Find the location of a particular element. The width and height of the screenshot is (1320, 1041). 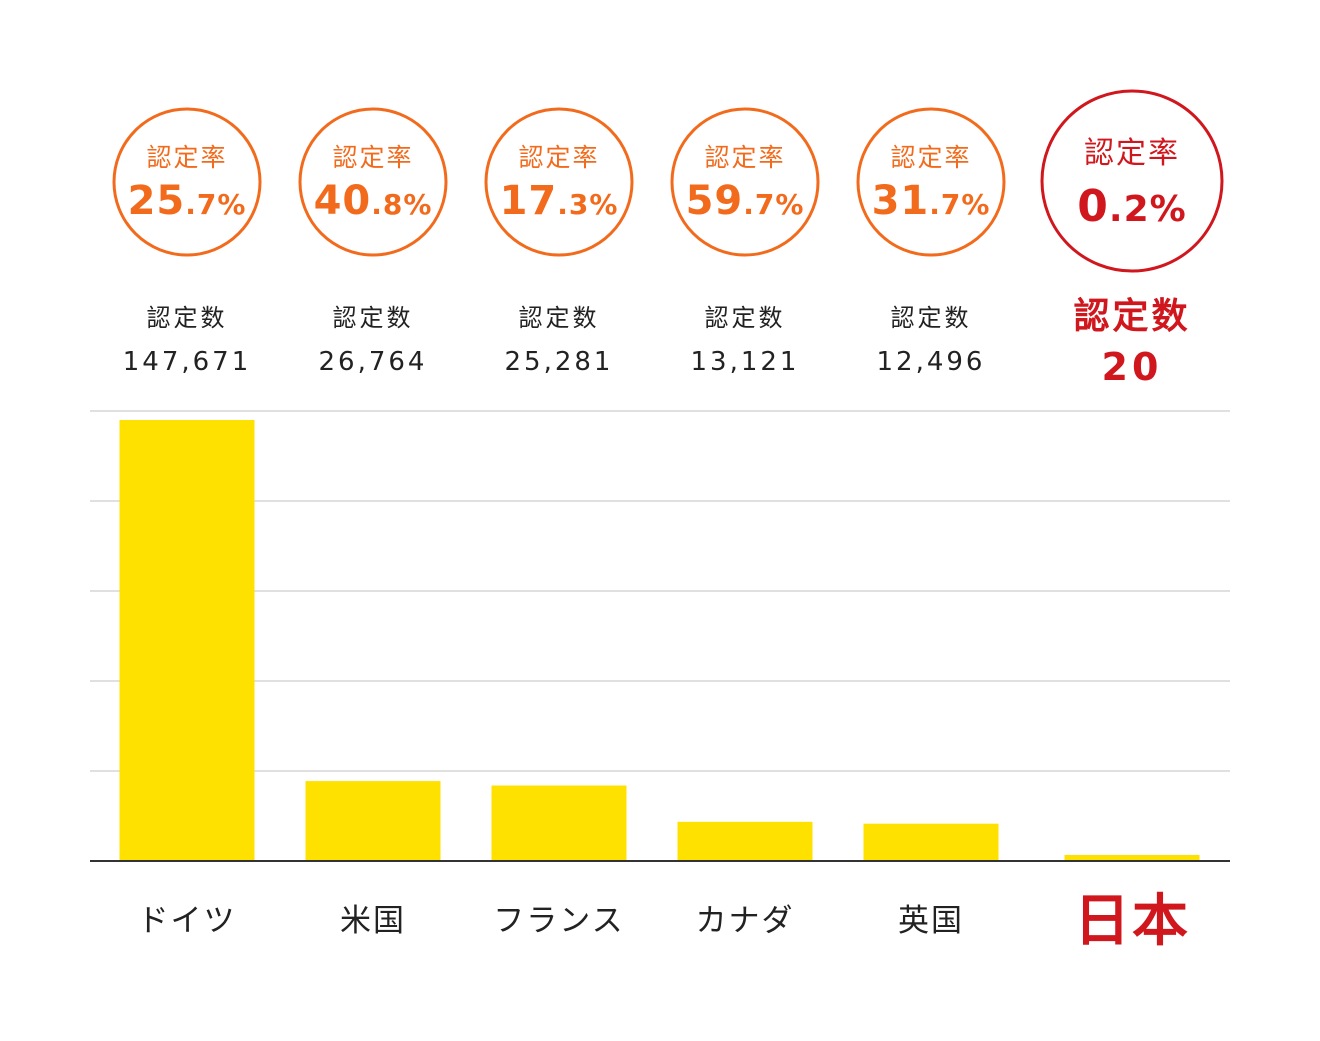

rate-value-int: 17 is located at coordinates (529, 201).